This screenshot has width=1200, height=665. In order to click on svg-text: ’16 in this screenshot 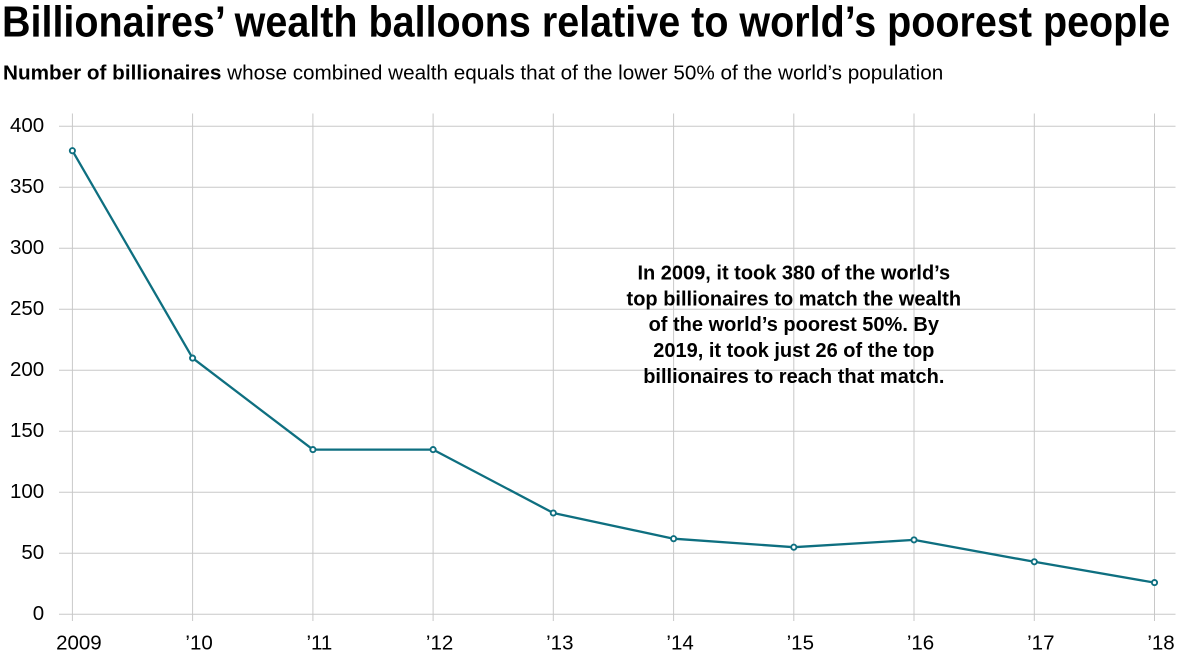, I will do `click(920, 643)`.